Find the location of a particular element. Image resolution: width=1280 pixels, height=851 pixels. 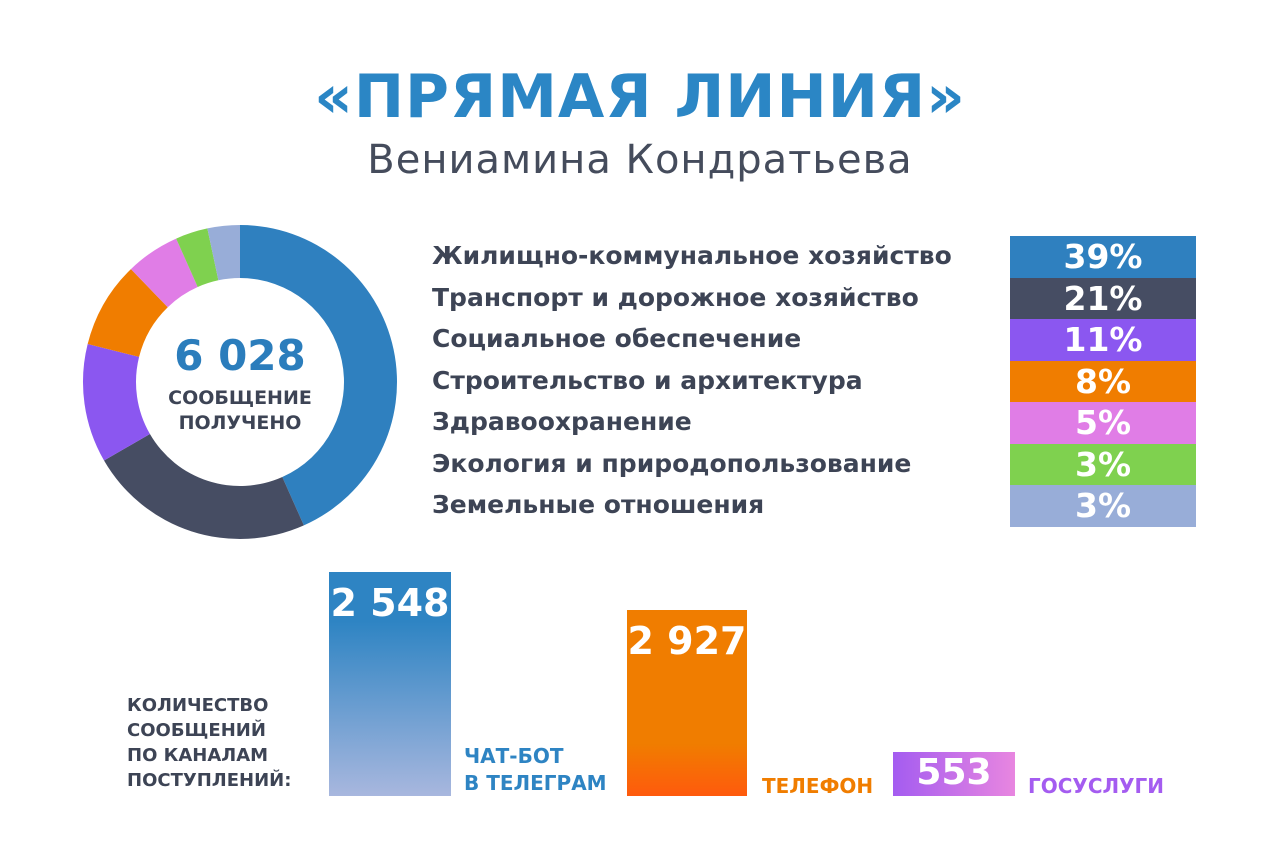

percent-box: 8% is located at coordinates (1103, 381).